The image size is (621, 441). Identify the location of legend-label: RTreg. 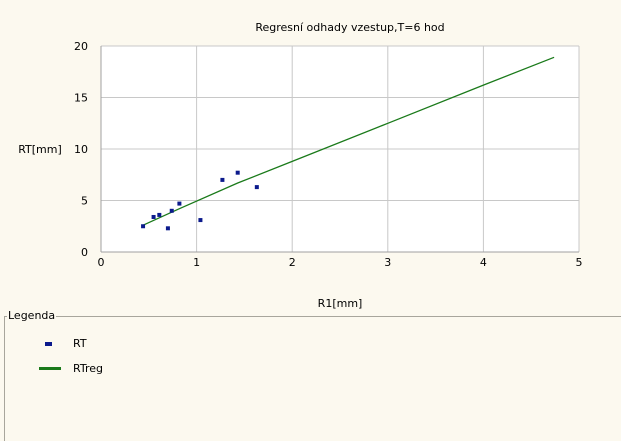
(88, 368).